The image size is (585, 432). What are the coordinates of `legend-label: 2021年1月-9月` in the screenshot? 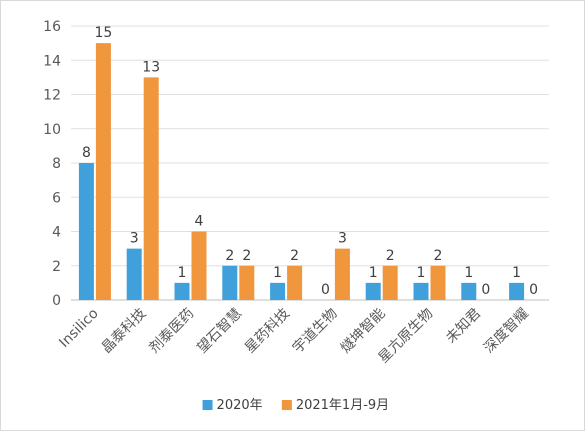 It's located at (342, 405).